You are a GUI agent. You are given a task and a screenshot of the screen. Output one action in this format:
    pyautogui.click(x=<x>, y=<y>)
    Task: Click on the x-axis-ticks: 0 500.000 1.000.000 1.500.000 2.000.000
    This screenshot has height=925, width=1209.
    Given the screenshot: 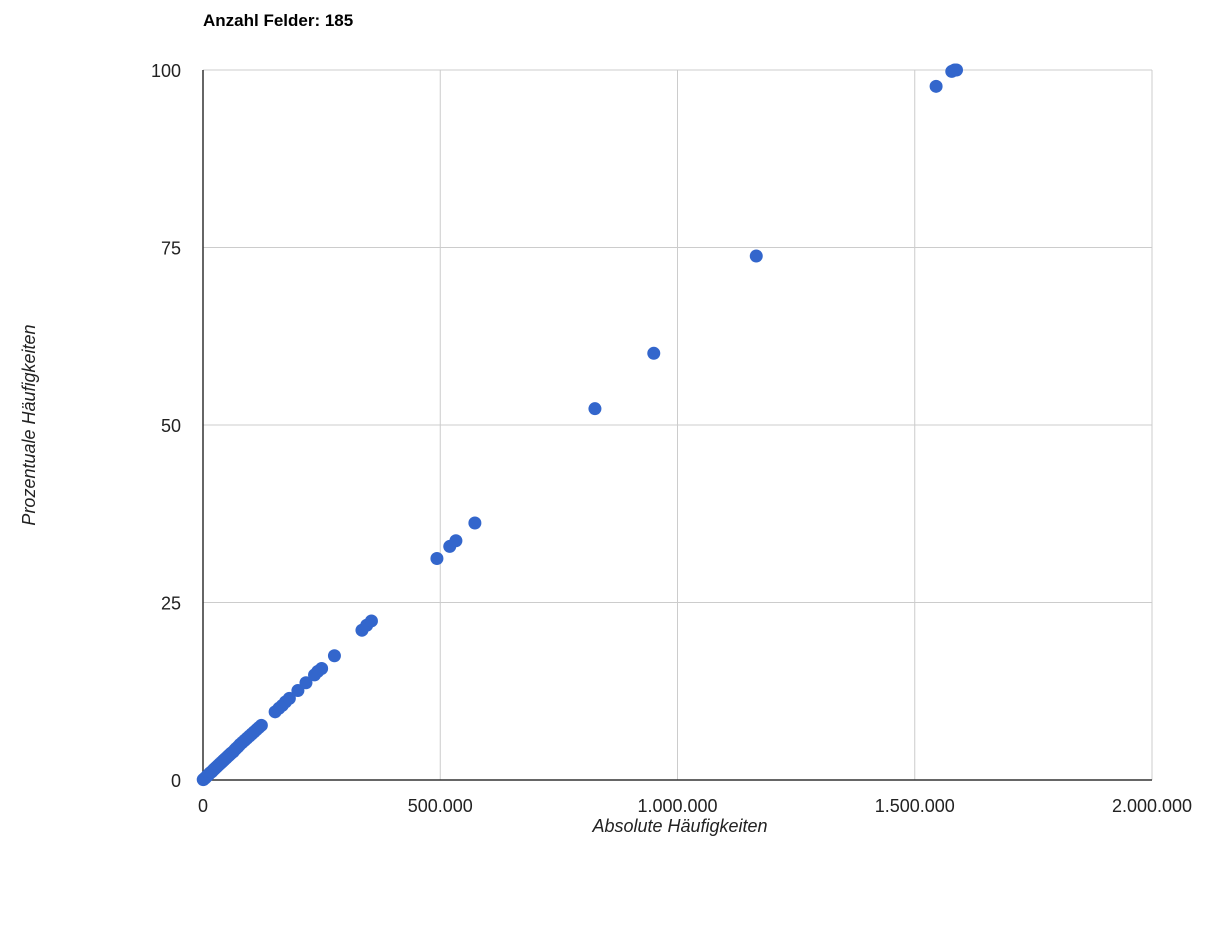 What is the action you would take?
    pyautogui.click(x=695, y=806)
    